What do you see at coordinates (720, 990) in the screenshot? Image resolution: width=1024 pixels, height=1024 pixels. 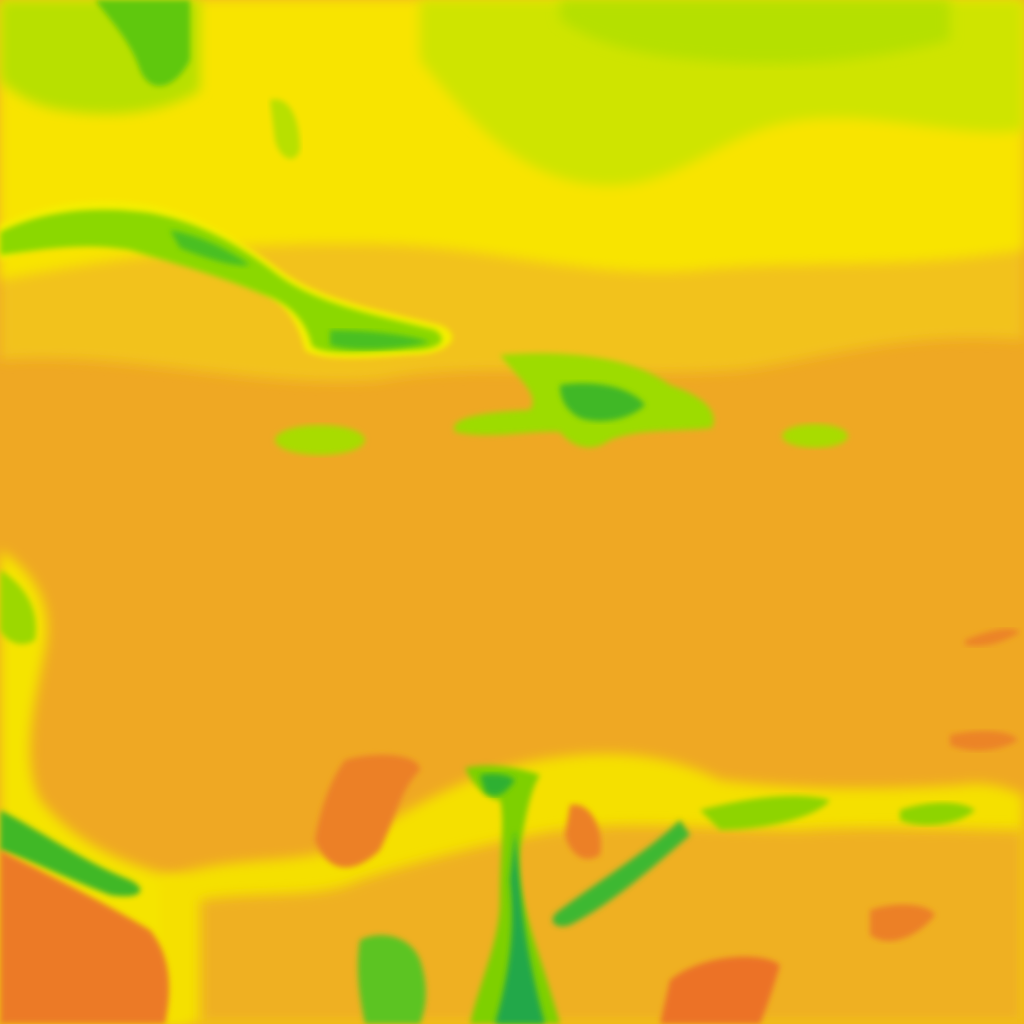 I see `hot-area-south` at bounding box center [720, 990].